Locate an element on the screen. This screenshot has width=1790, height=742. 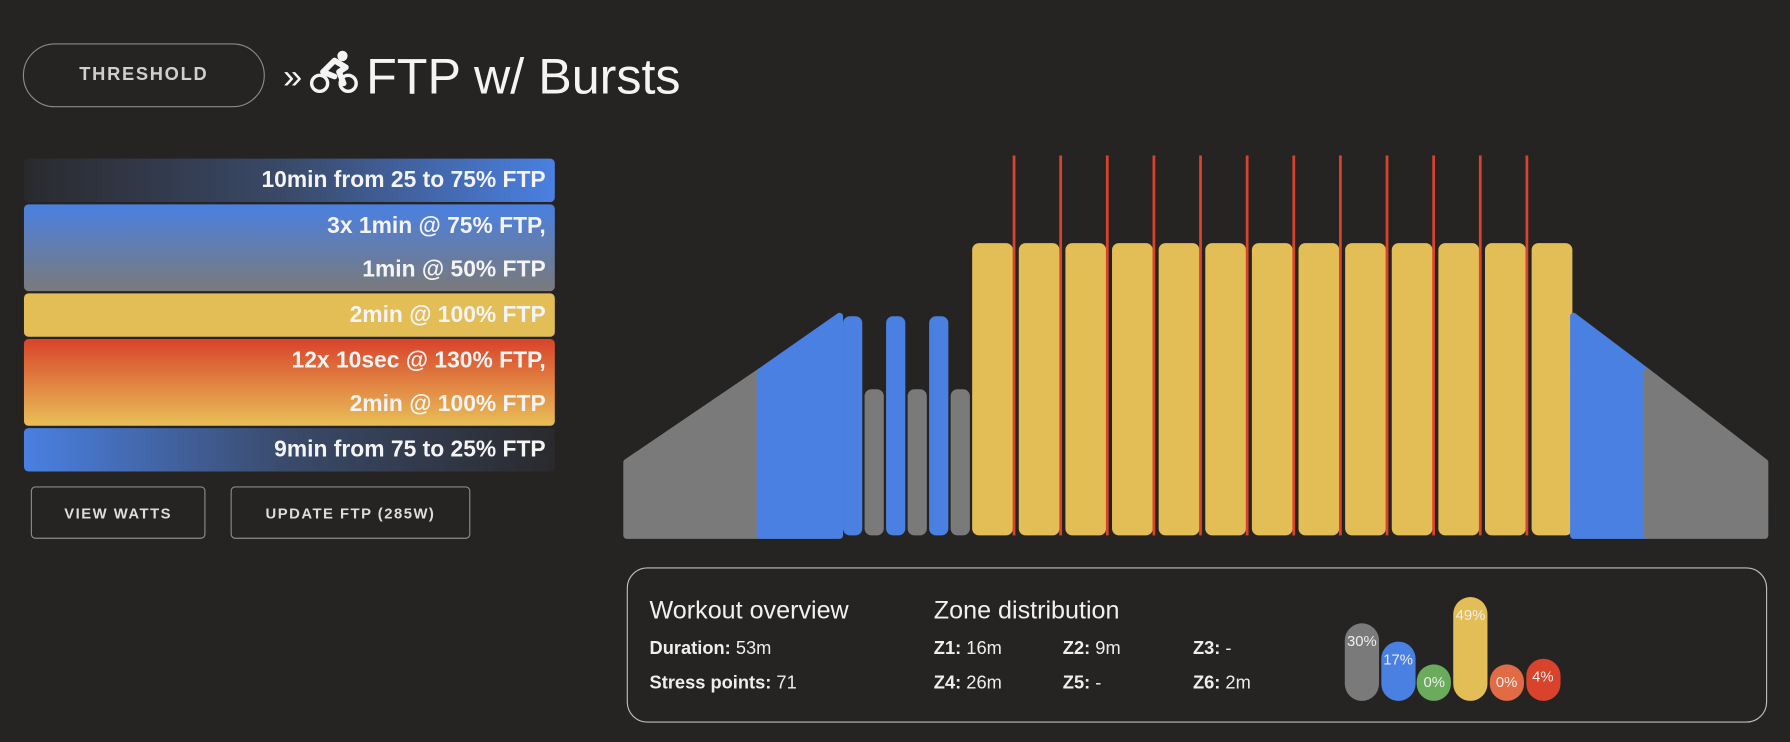
update-ftp-button: UPDATE FTP (285W) is located at coordinates (350, 512).